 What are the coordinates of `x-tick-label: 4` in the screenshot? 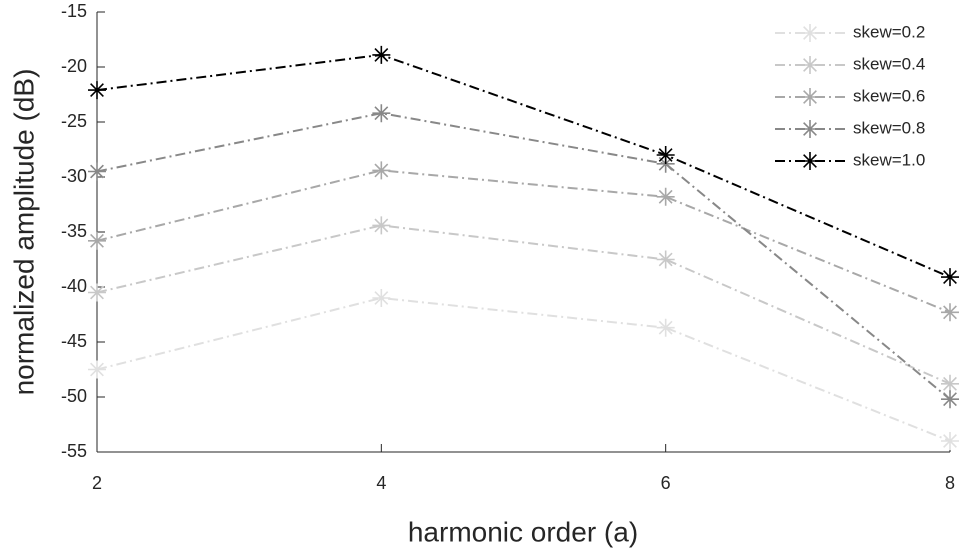 It's located at (381, 483).